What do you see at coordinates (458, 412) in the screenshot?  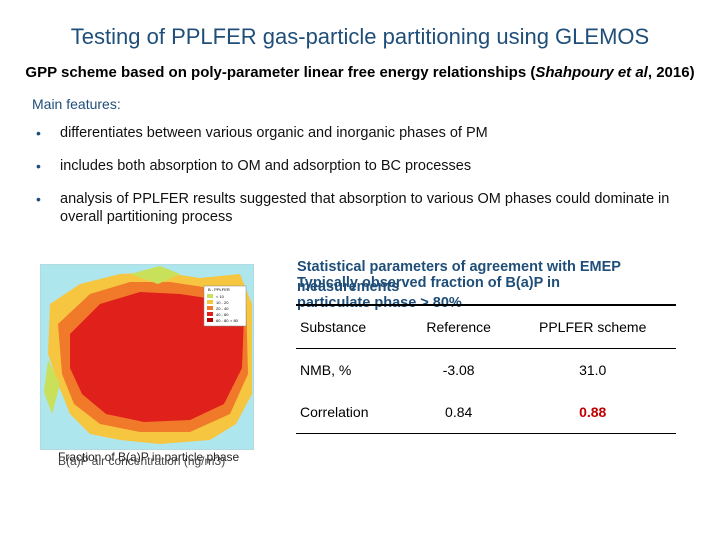 I see `table-cell-reference: 0.84` at bounding box center [458, 412].